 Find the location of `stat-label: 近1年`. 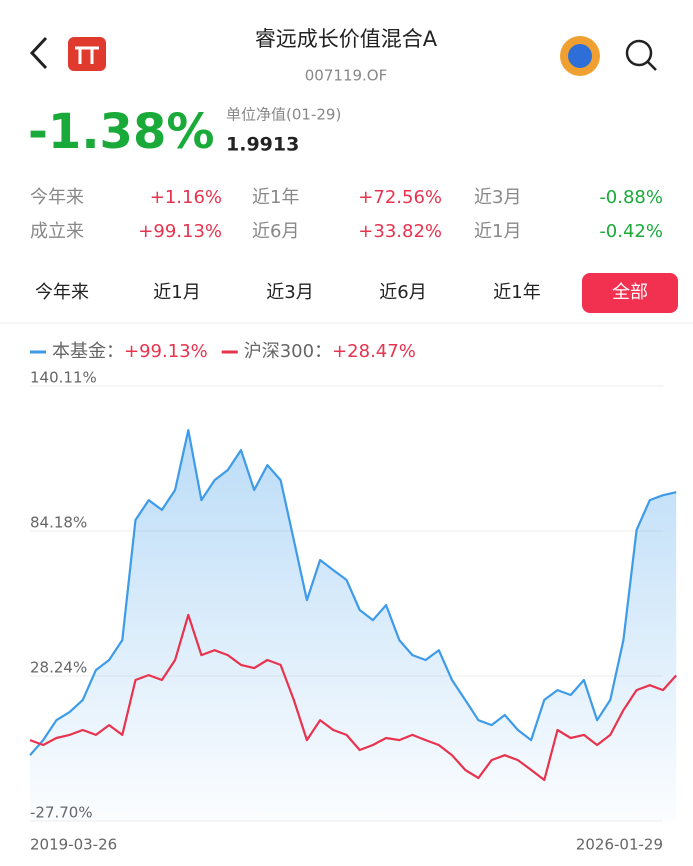

stat-label: 近1年 is located at coordinates (275, 197).